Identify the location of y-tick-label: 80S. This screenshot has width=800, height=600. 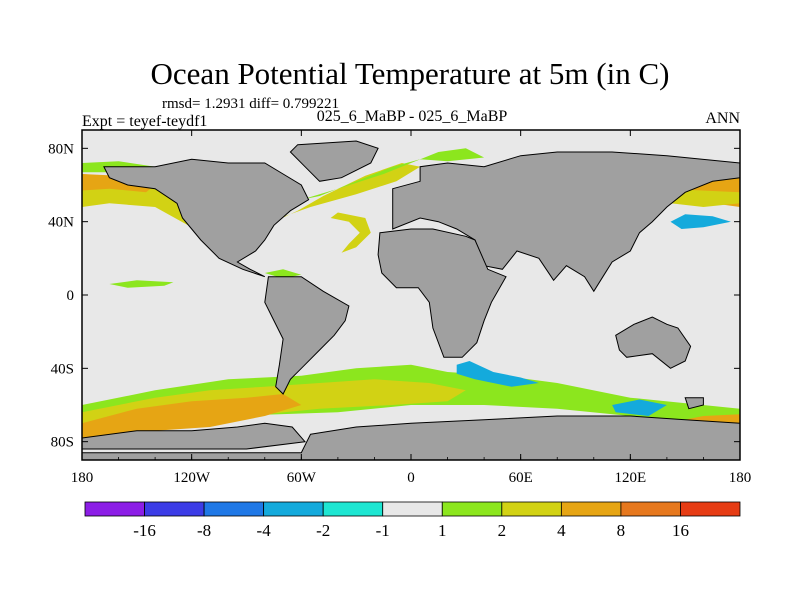
(62, 443).